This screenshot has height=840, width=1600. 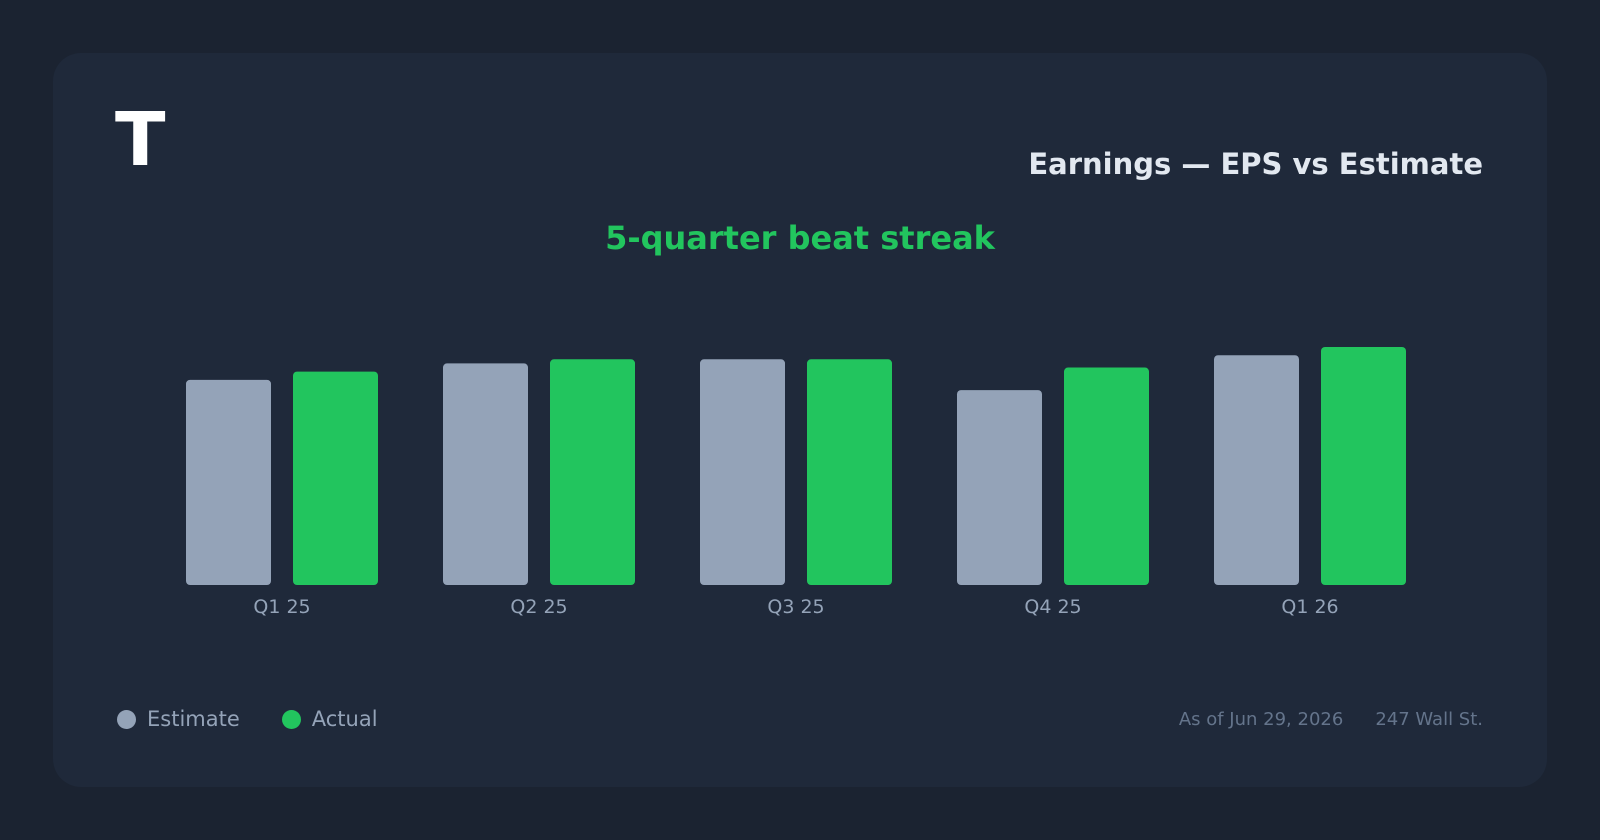 What do you see at coordinates (1429, 719) in the screenshot?
I see `source-label: 247 Wall St.` at bounding box center [1429, 719].